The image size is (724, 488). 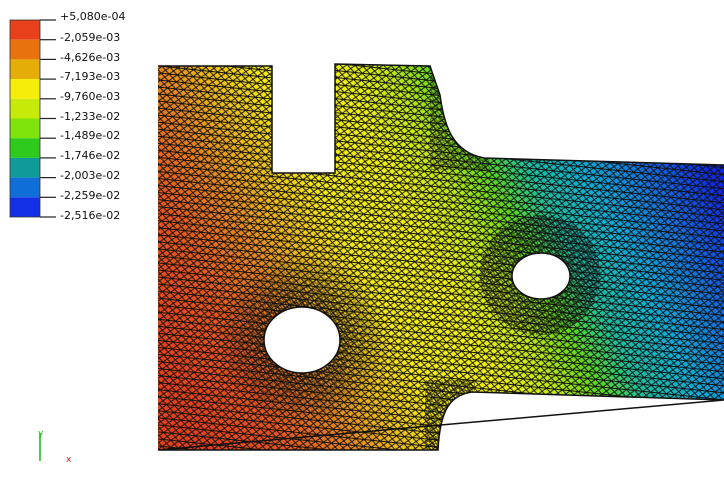 What do you see at coordinates (55, 447) in the screenshot?
I see `axis-triad: y x` at bounding box center [55, 447].